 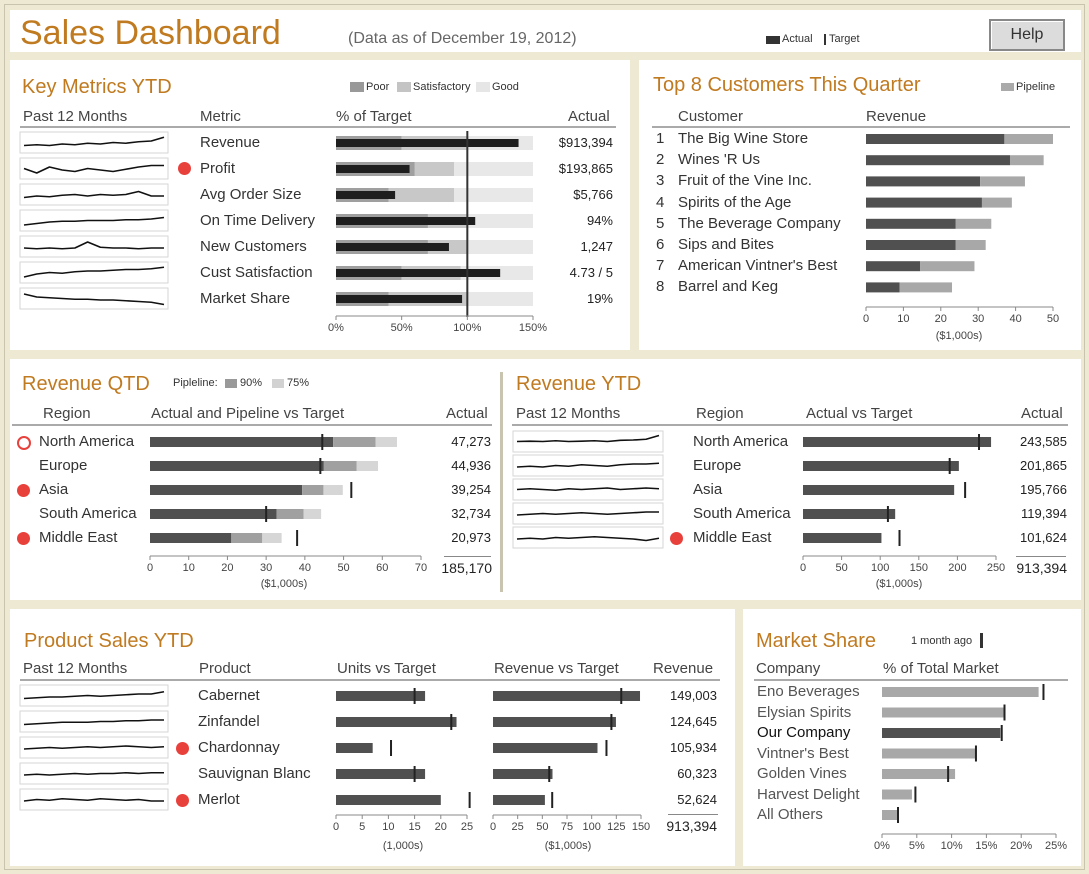 I want to click on key-metric-sparkline-box, so click(x=94, y=246).